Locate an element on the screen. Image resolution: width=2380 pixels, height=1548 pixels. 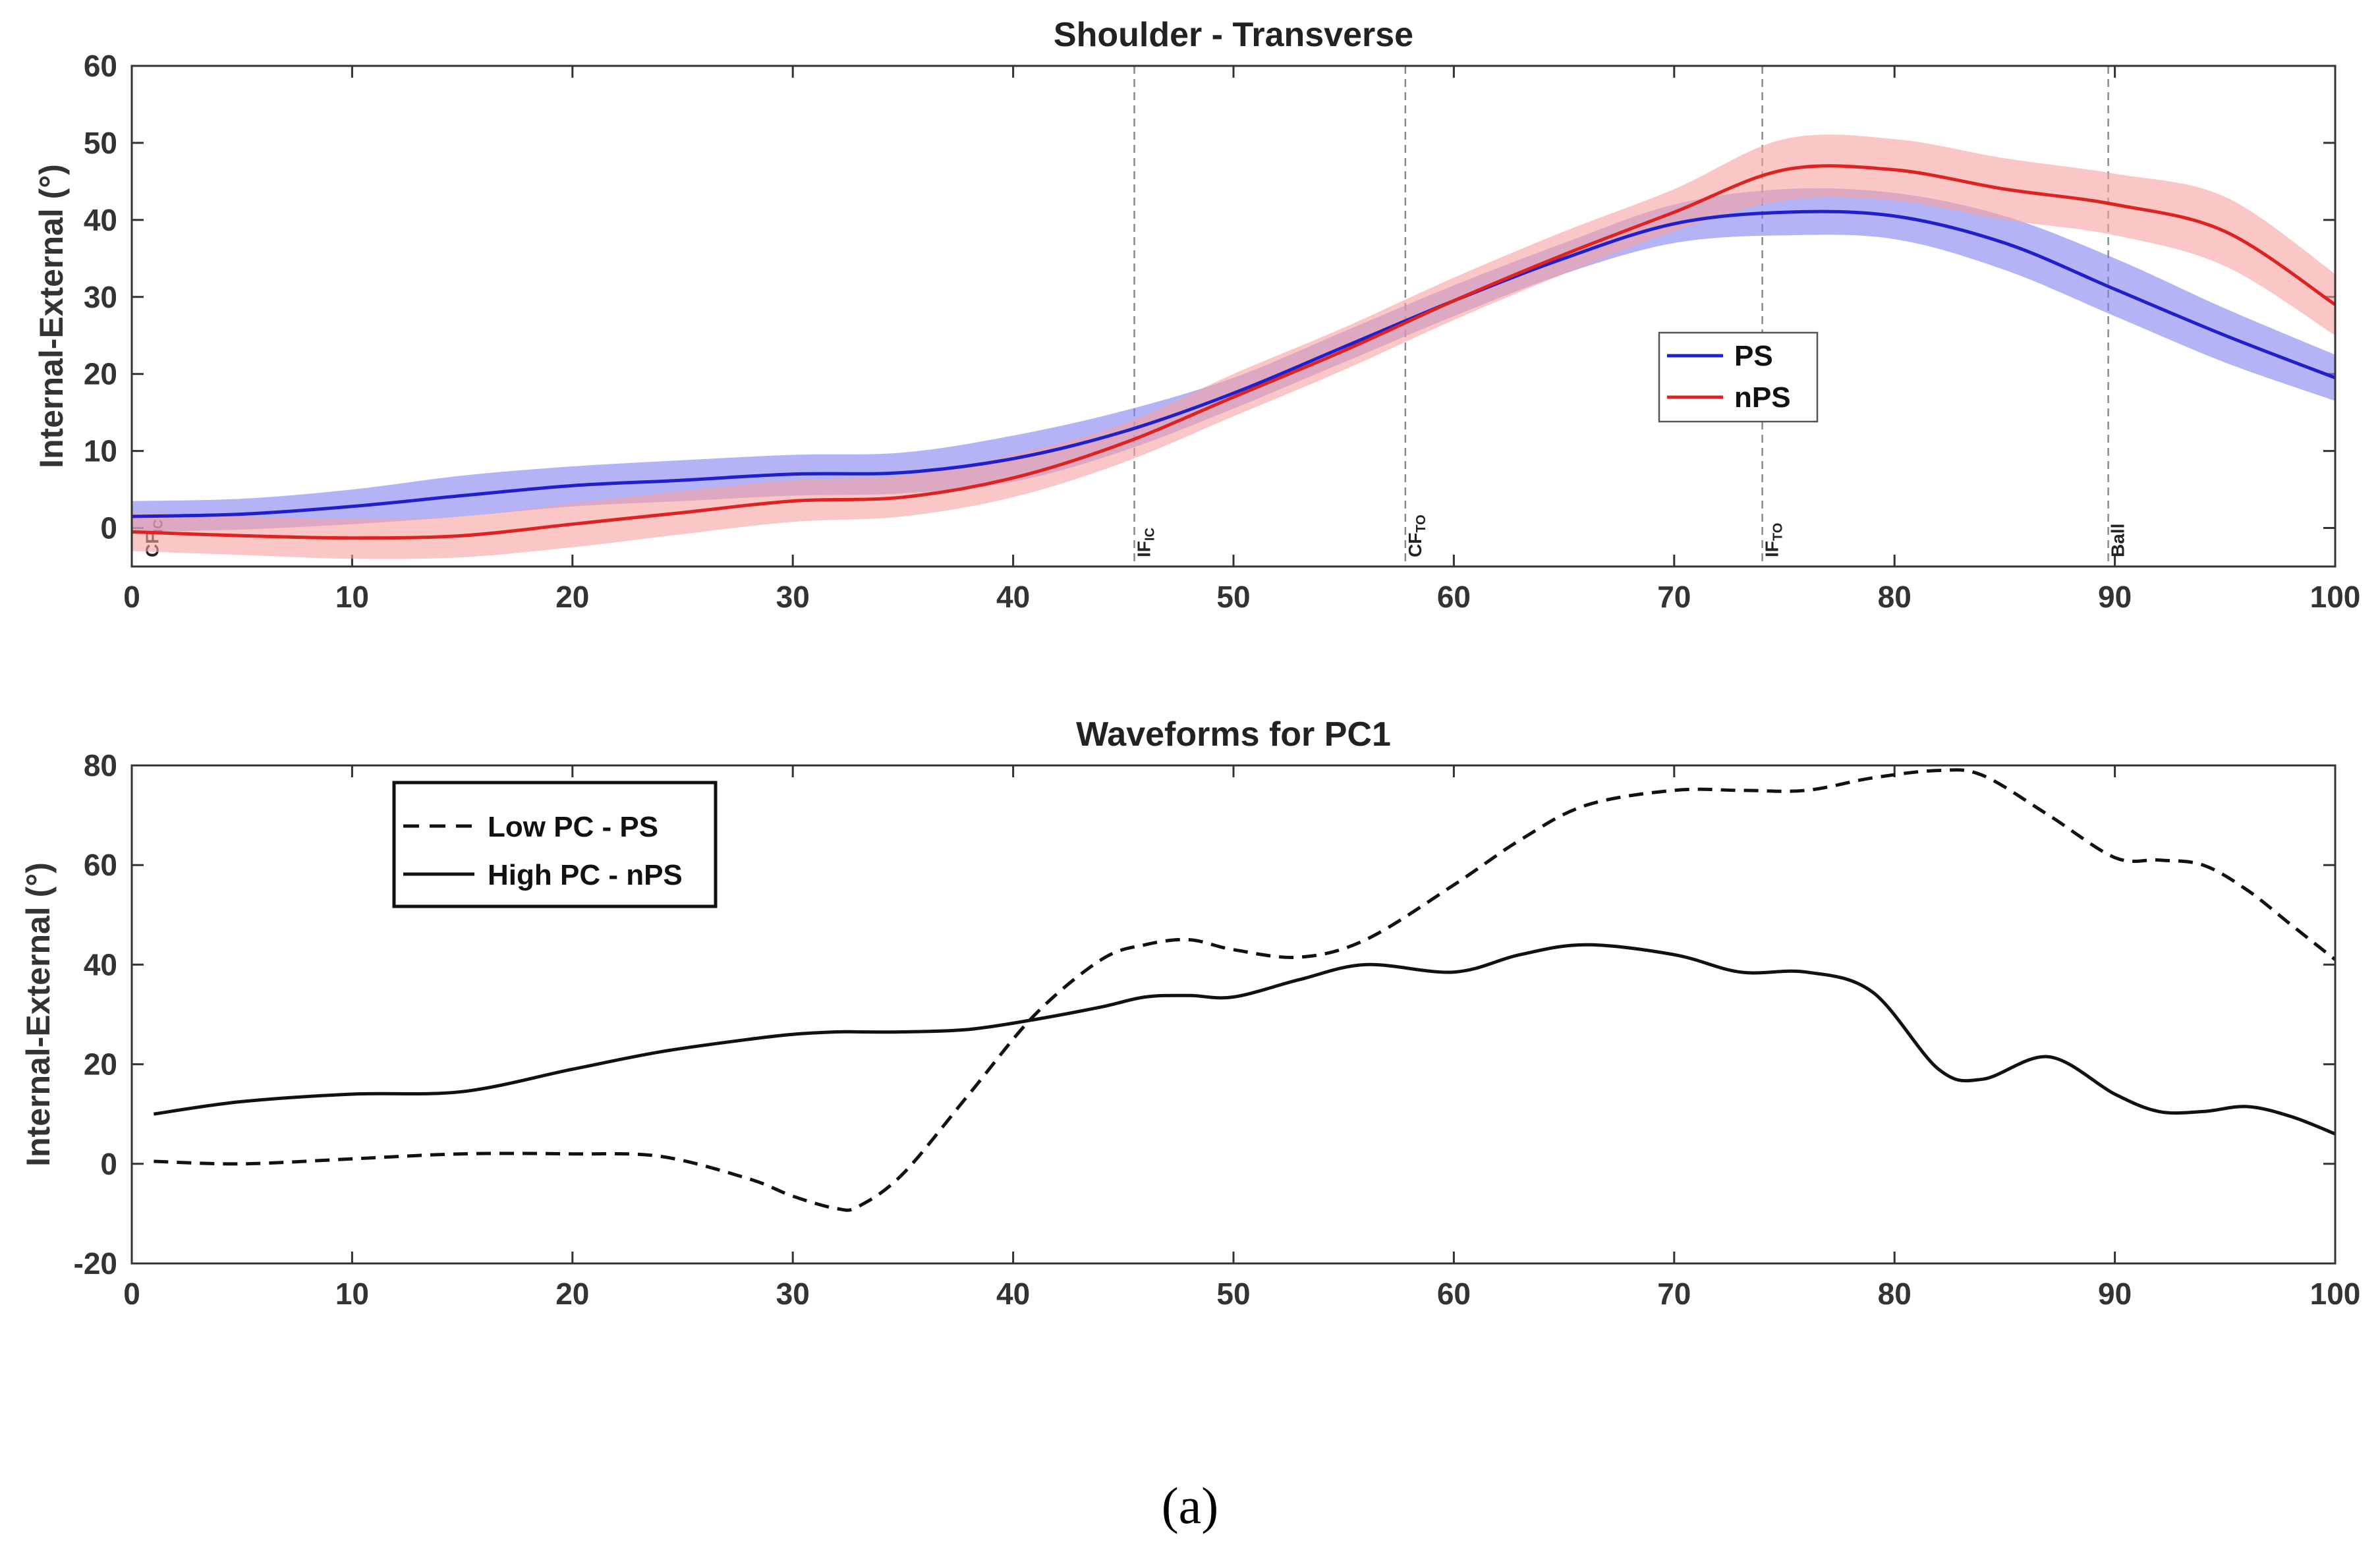
legend: Low PC - PS High PC - nPS is located at coordinates (555, 845).